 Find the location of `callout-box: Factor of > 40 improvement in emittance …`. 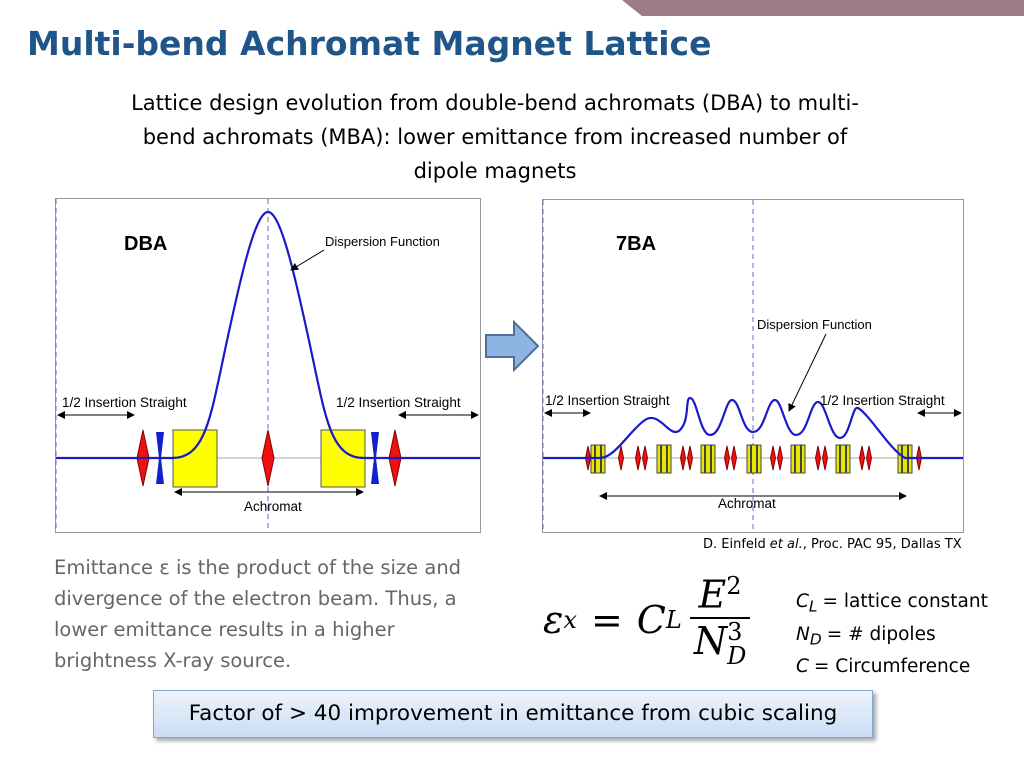

callout-box: Factor of > 40 improvement in emittance … is located at coordinates (513, 714).